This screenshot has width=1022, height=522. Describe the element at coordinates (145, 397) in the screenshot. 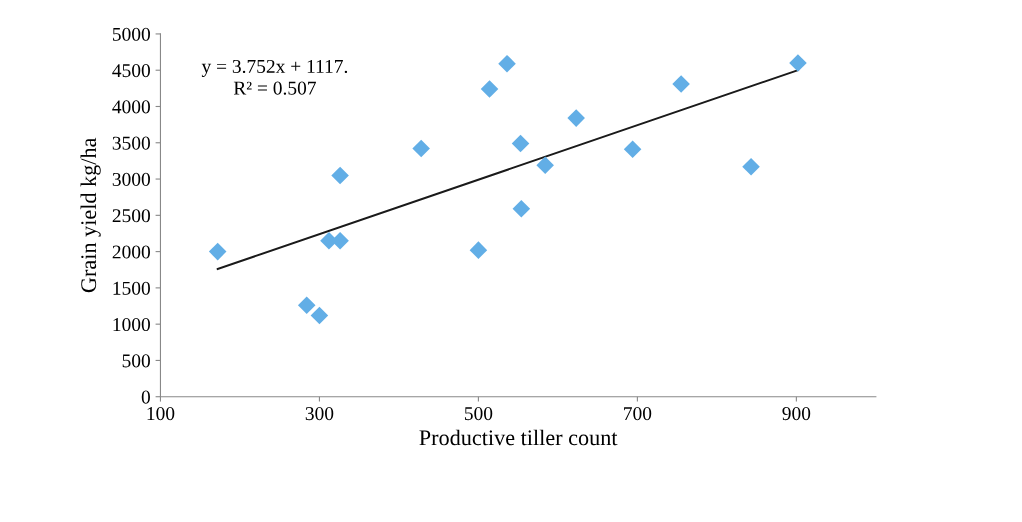

I see `y-tick-label: 0` at that location.